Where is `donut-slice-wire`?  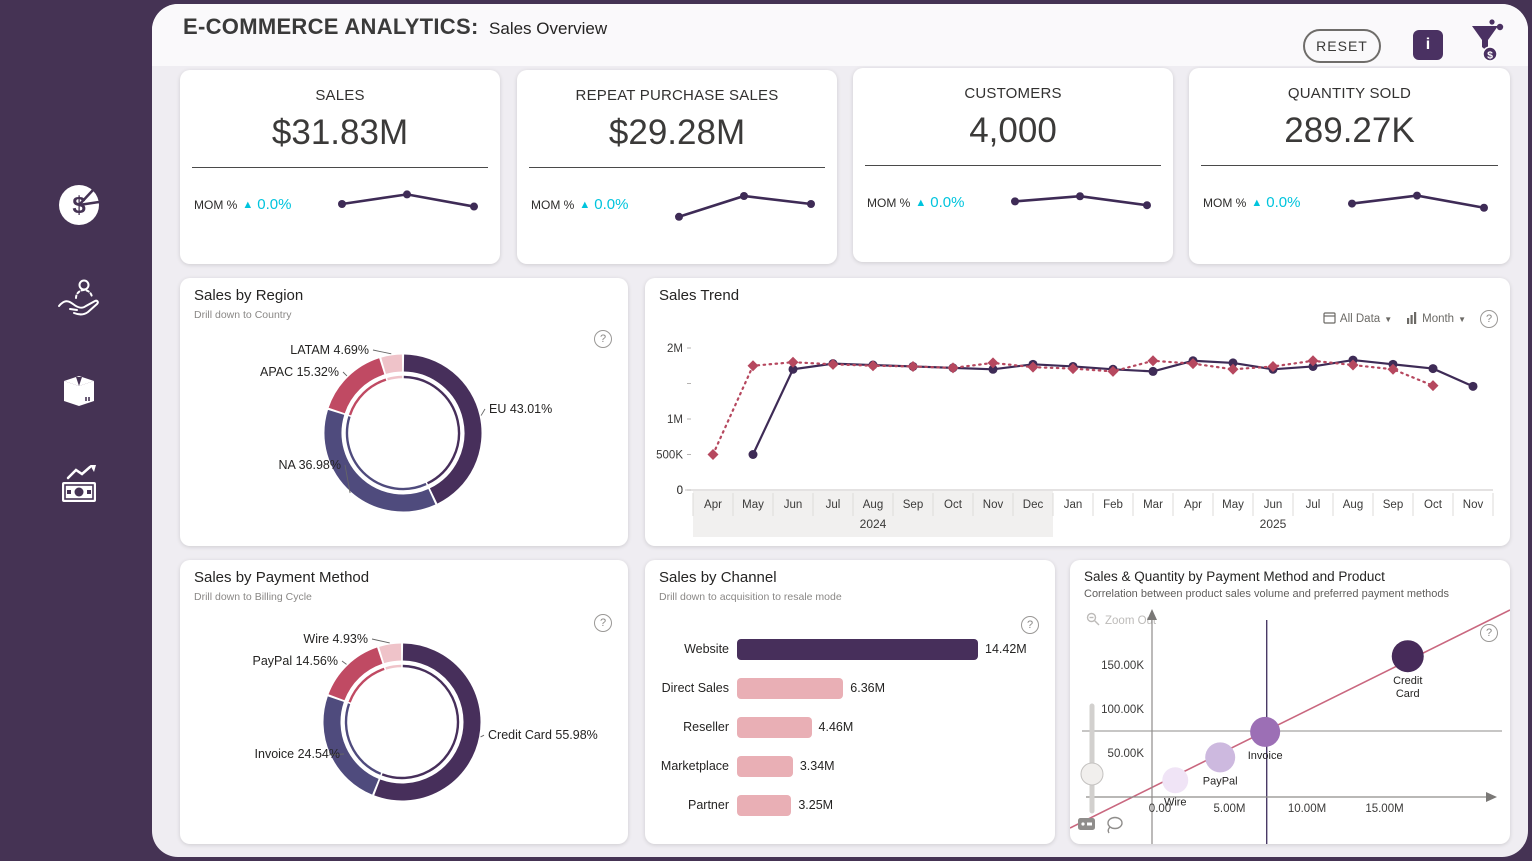 donut-slice-wire is located at coordinates (390, 653).